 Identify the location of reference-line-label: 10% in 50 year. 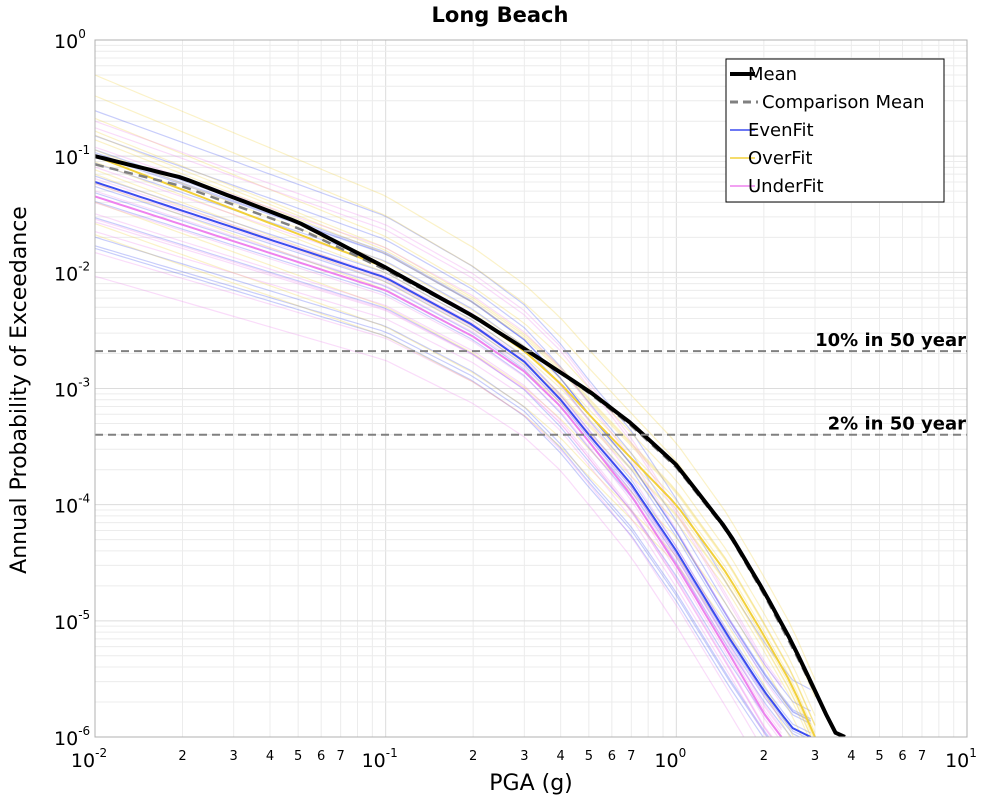
(890, 340).